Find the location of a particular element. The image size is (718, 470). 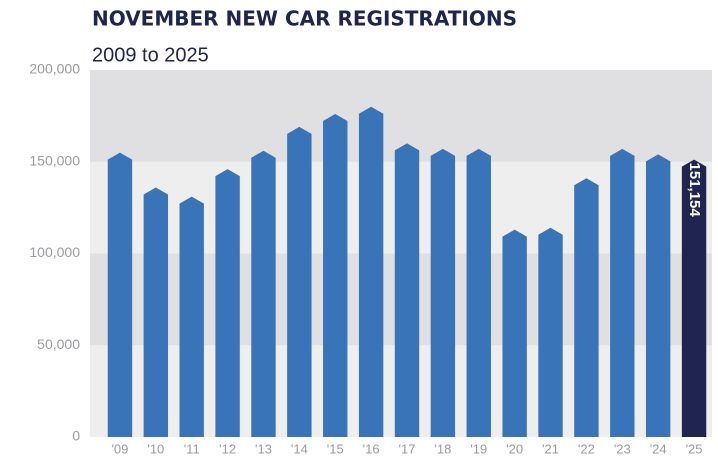

x-tick-label: '24 is located at coordinates (658, 448).